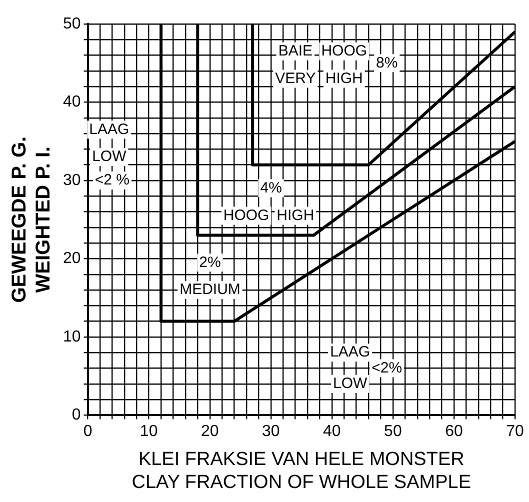 The image size is (529, 502). I want to click on annotation: 4%, so click(271, 187).